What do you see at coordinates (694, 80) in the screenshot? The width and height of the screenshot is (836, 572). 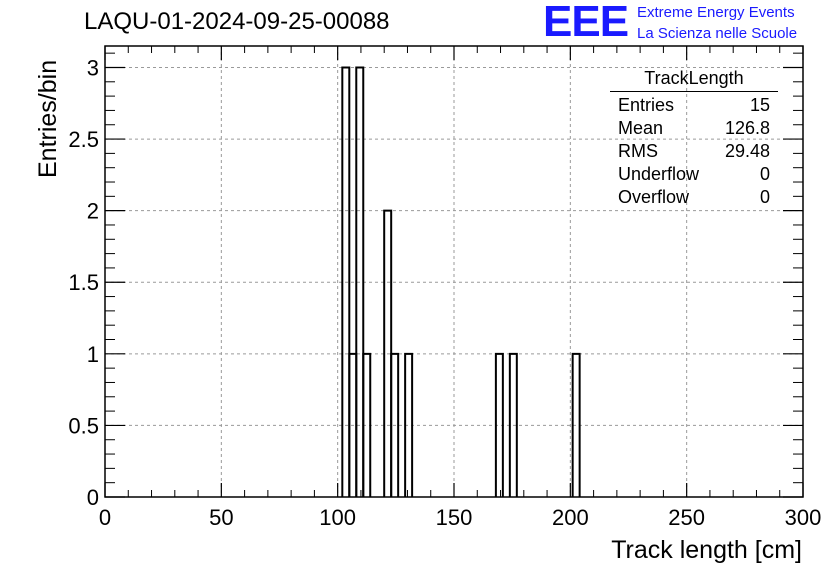 I see `stats-title: TrackLength` at bounding box center [694, 80].